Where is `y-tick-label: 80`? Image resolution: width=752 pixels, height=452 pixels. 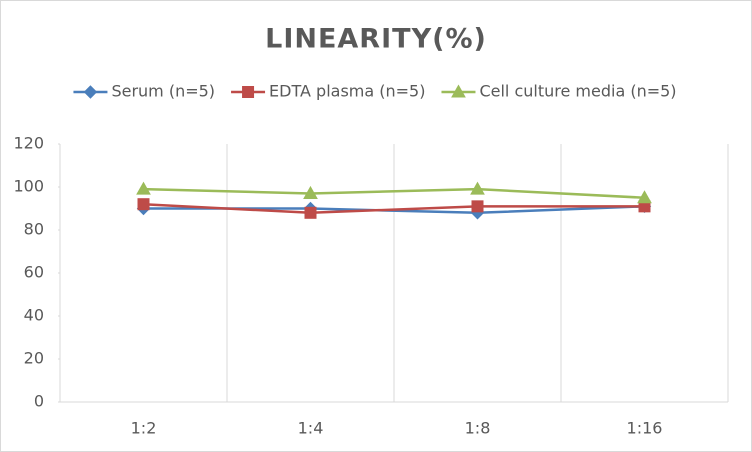
y-tick-label: 80 is located at coordinates (34, 229).